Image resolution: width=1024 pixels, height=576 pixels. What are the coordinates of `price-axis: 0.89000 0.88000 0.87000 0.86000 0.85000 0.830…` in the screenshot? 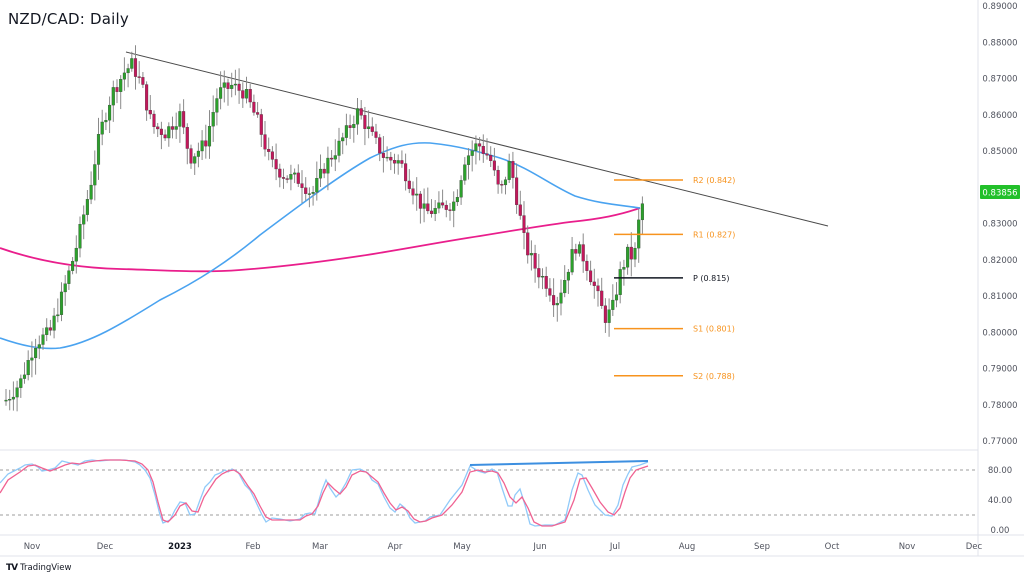 It's located at (999, 224).